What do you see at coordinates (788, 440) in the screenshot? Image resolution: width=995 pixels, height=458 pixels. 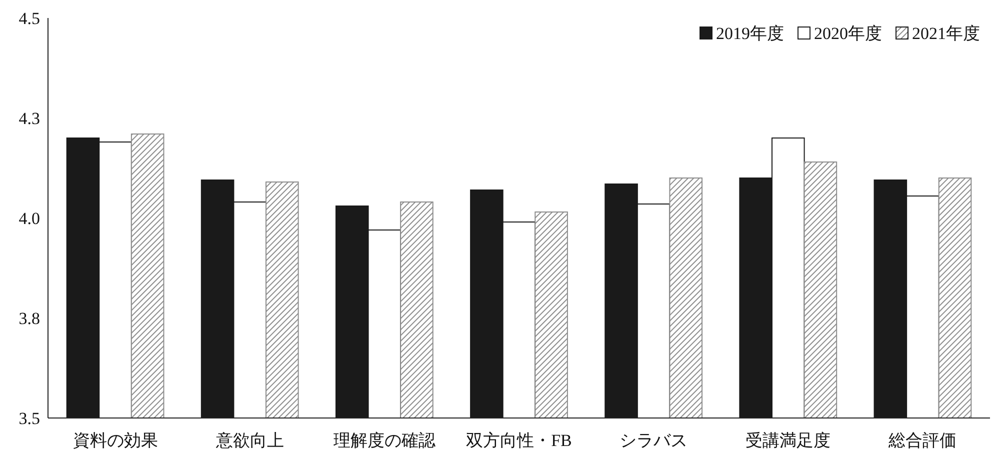 I see `x-tick-label: 受講満足度` at bounding box center [788, 440].